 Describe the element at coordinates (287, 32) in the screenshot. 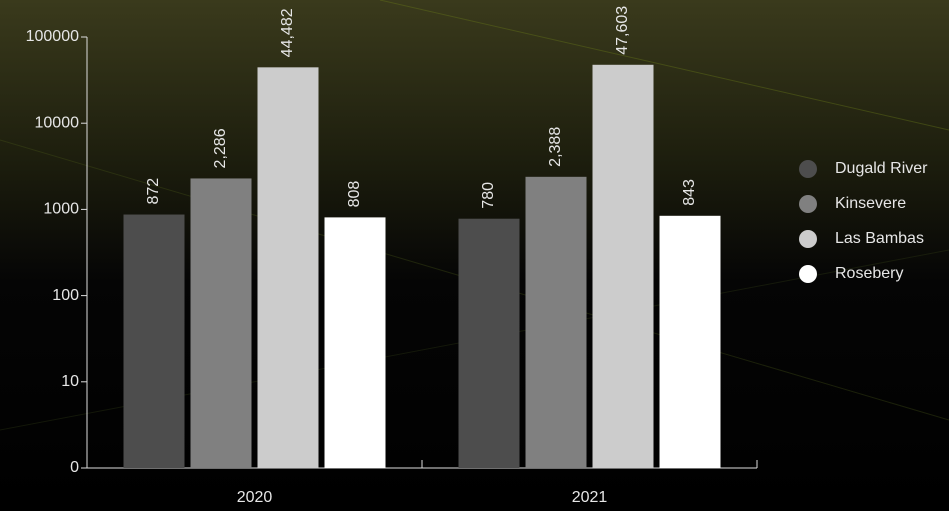

I see `value-label: 44,482` at that location.